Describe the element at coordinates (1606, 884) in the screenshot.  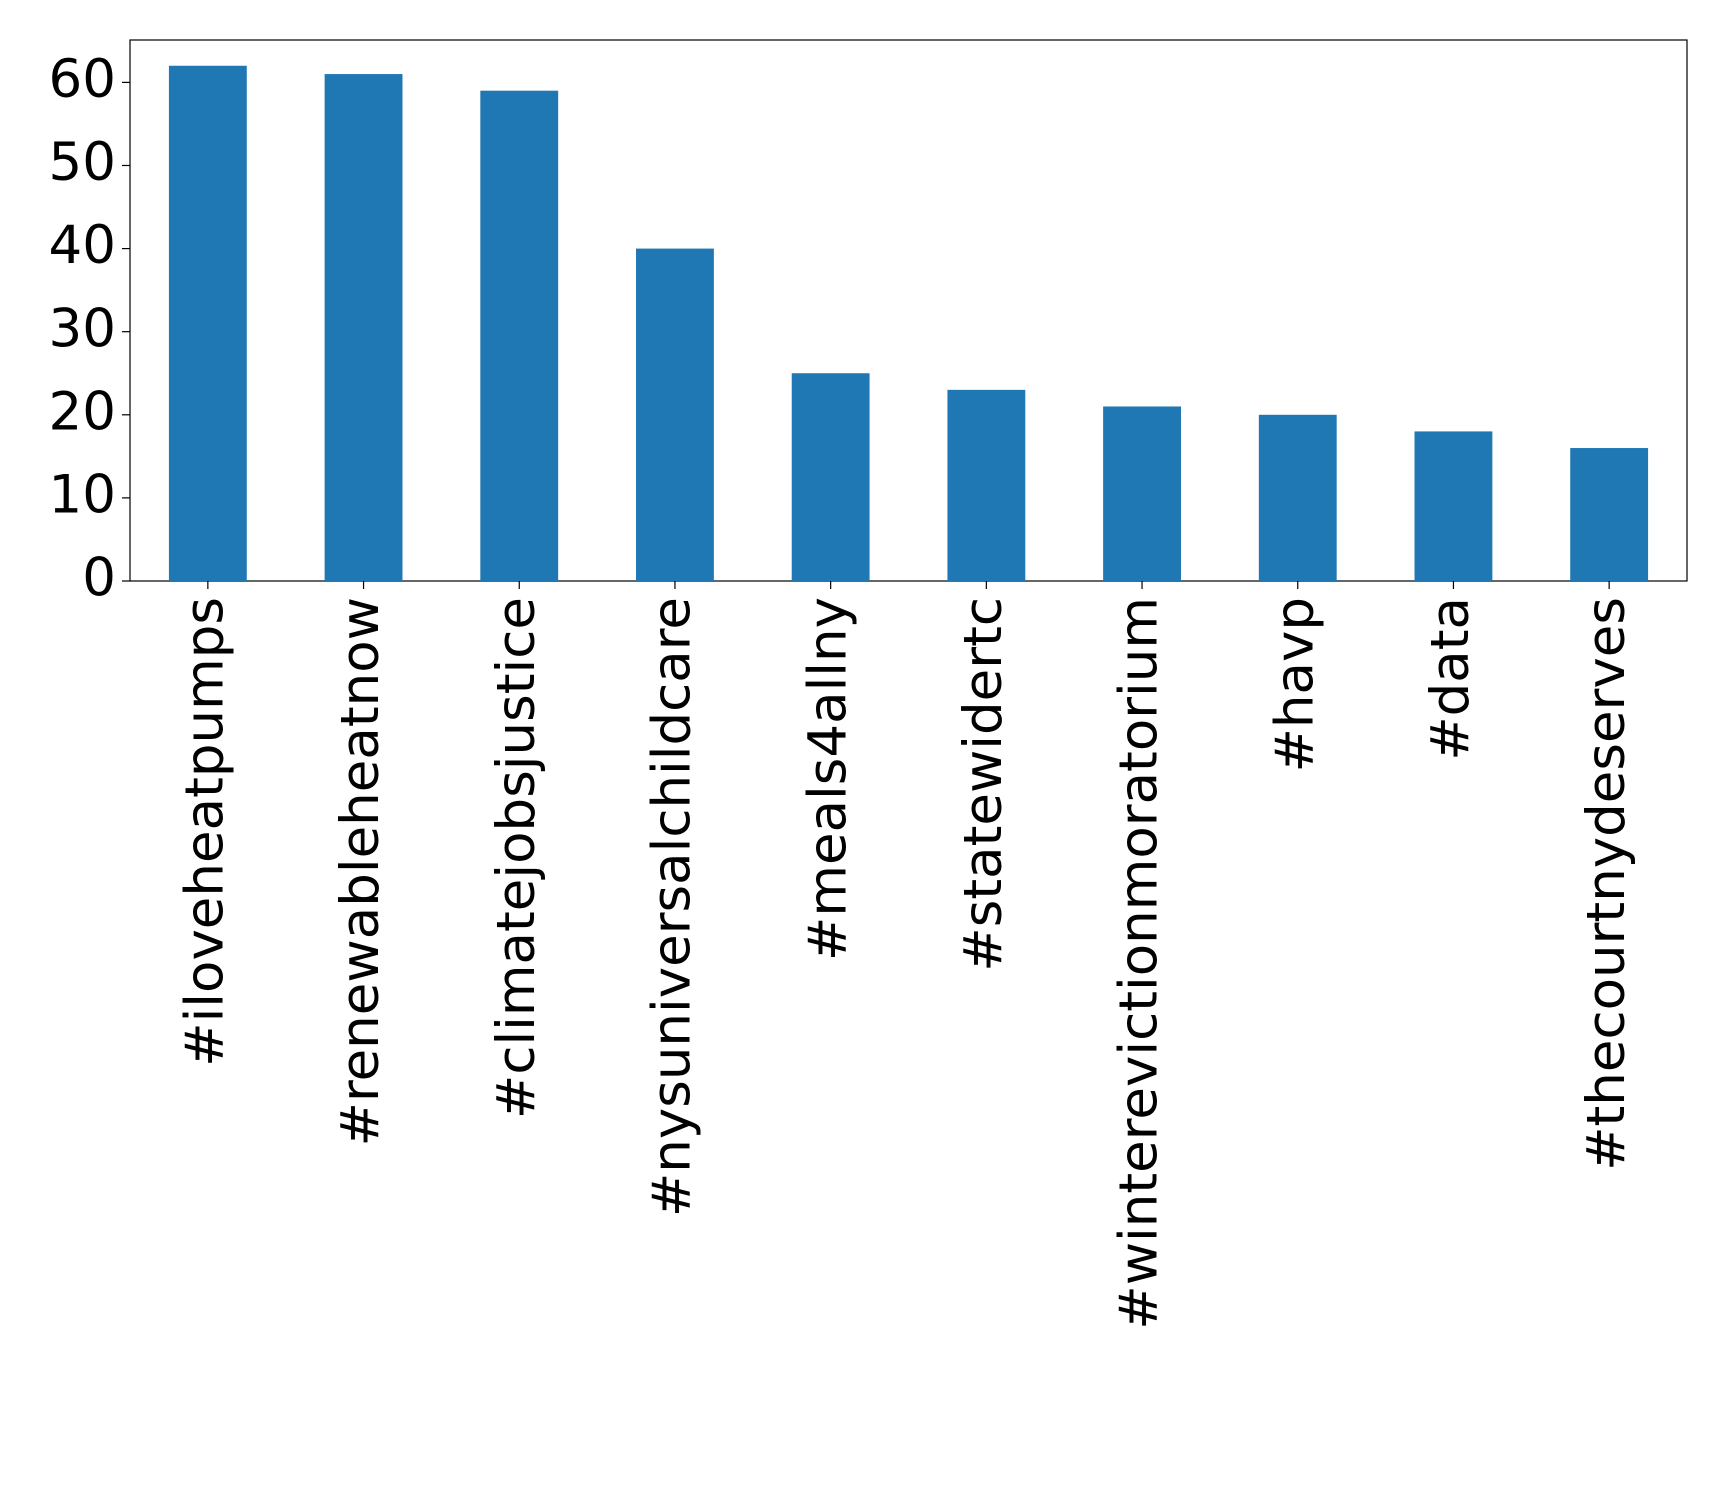
I see `x-tick-label: #thecourtnydeserves` at that location.